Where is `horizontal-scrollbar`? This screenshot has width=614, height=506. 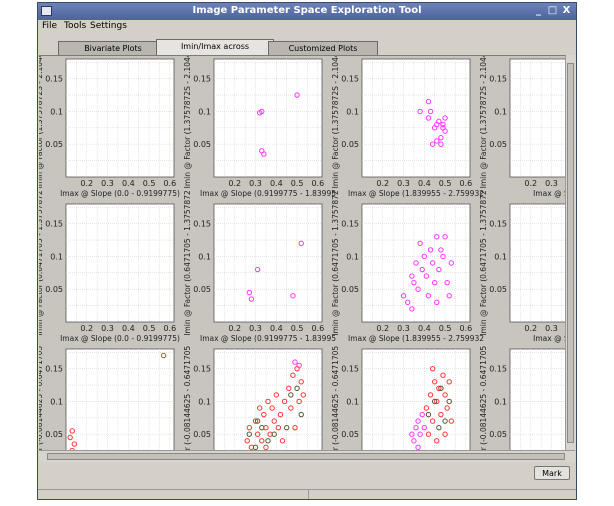 horizontal-scrollbar is located at coordinates (307, 456).